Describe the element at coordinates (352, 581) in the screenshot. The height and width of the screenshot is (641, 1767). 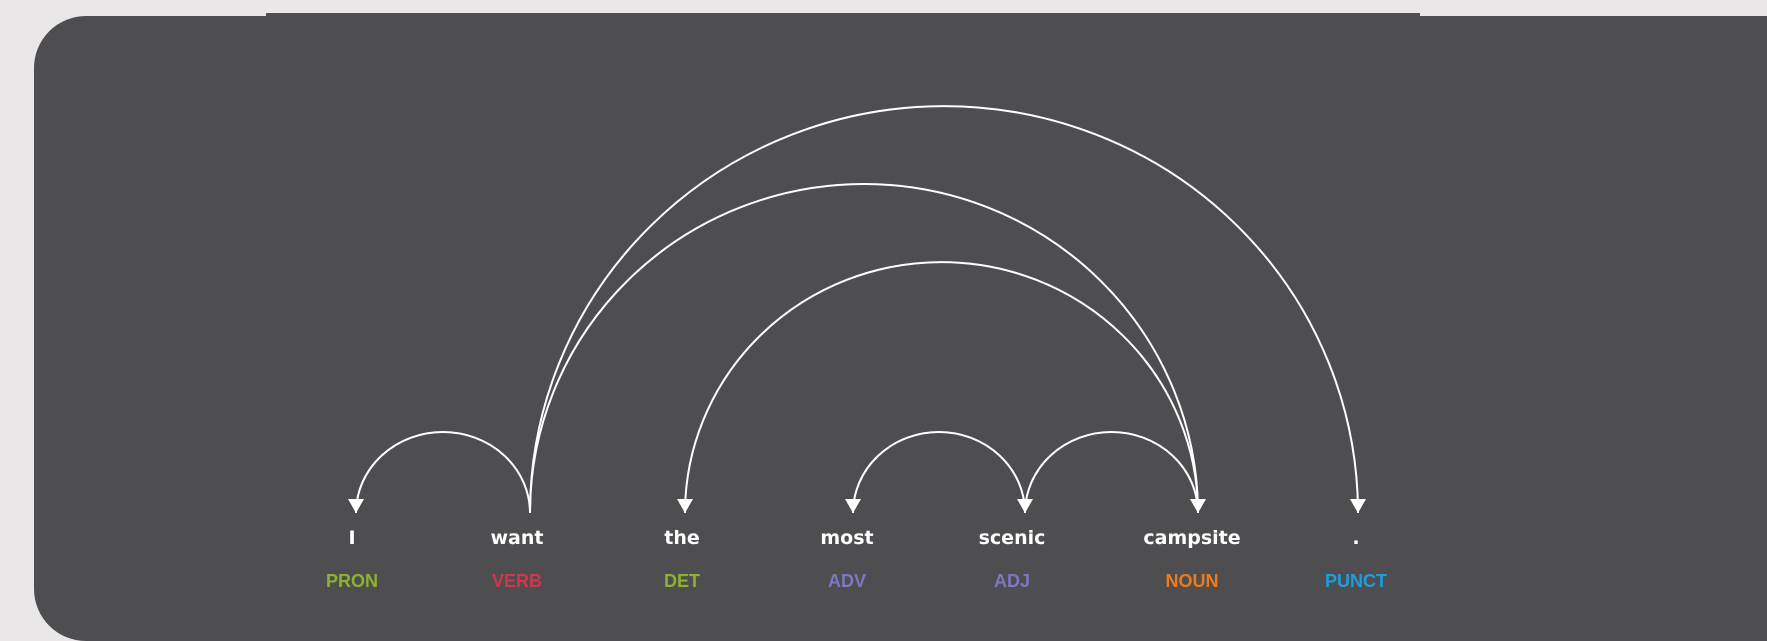
I see `pos-tag: PRON` at that location.